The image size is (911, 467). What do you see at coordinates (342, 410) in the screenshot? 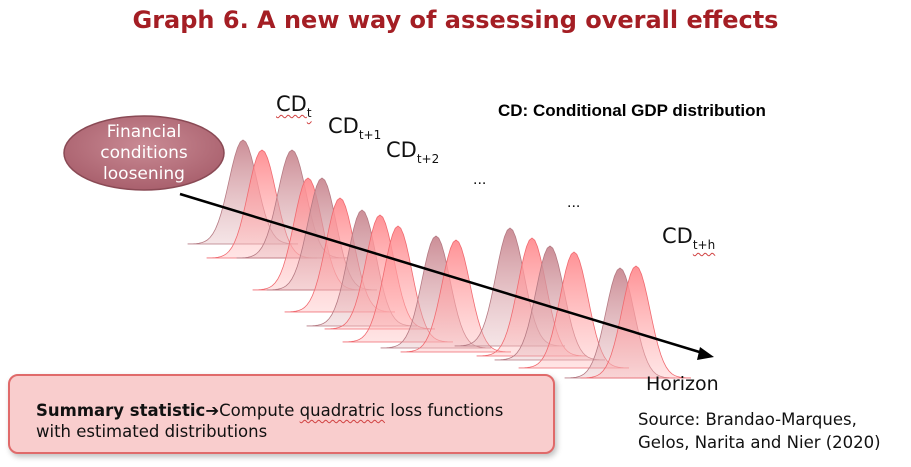
I see `summary-text-b: quadratric` at bounding box center [342, 410].